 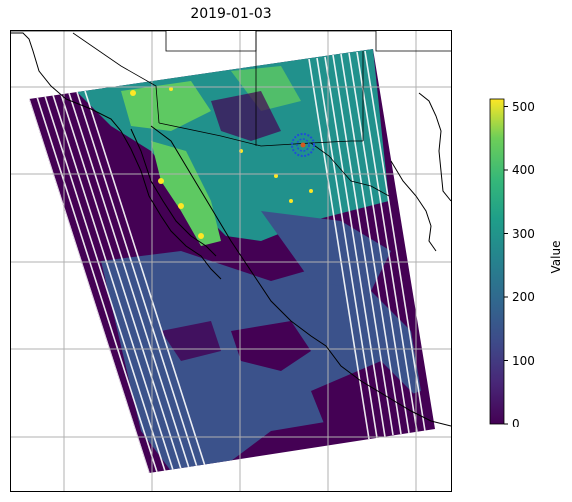 What do you see at coordinates (497, 261) in the screenshot?
I see `colorbar-gradient` at bounding box center [497, 261].